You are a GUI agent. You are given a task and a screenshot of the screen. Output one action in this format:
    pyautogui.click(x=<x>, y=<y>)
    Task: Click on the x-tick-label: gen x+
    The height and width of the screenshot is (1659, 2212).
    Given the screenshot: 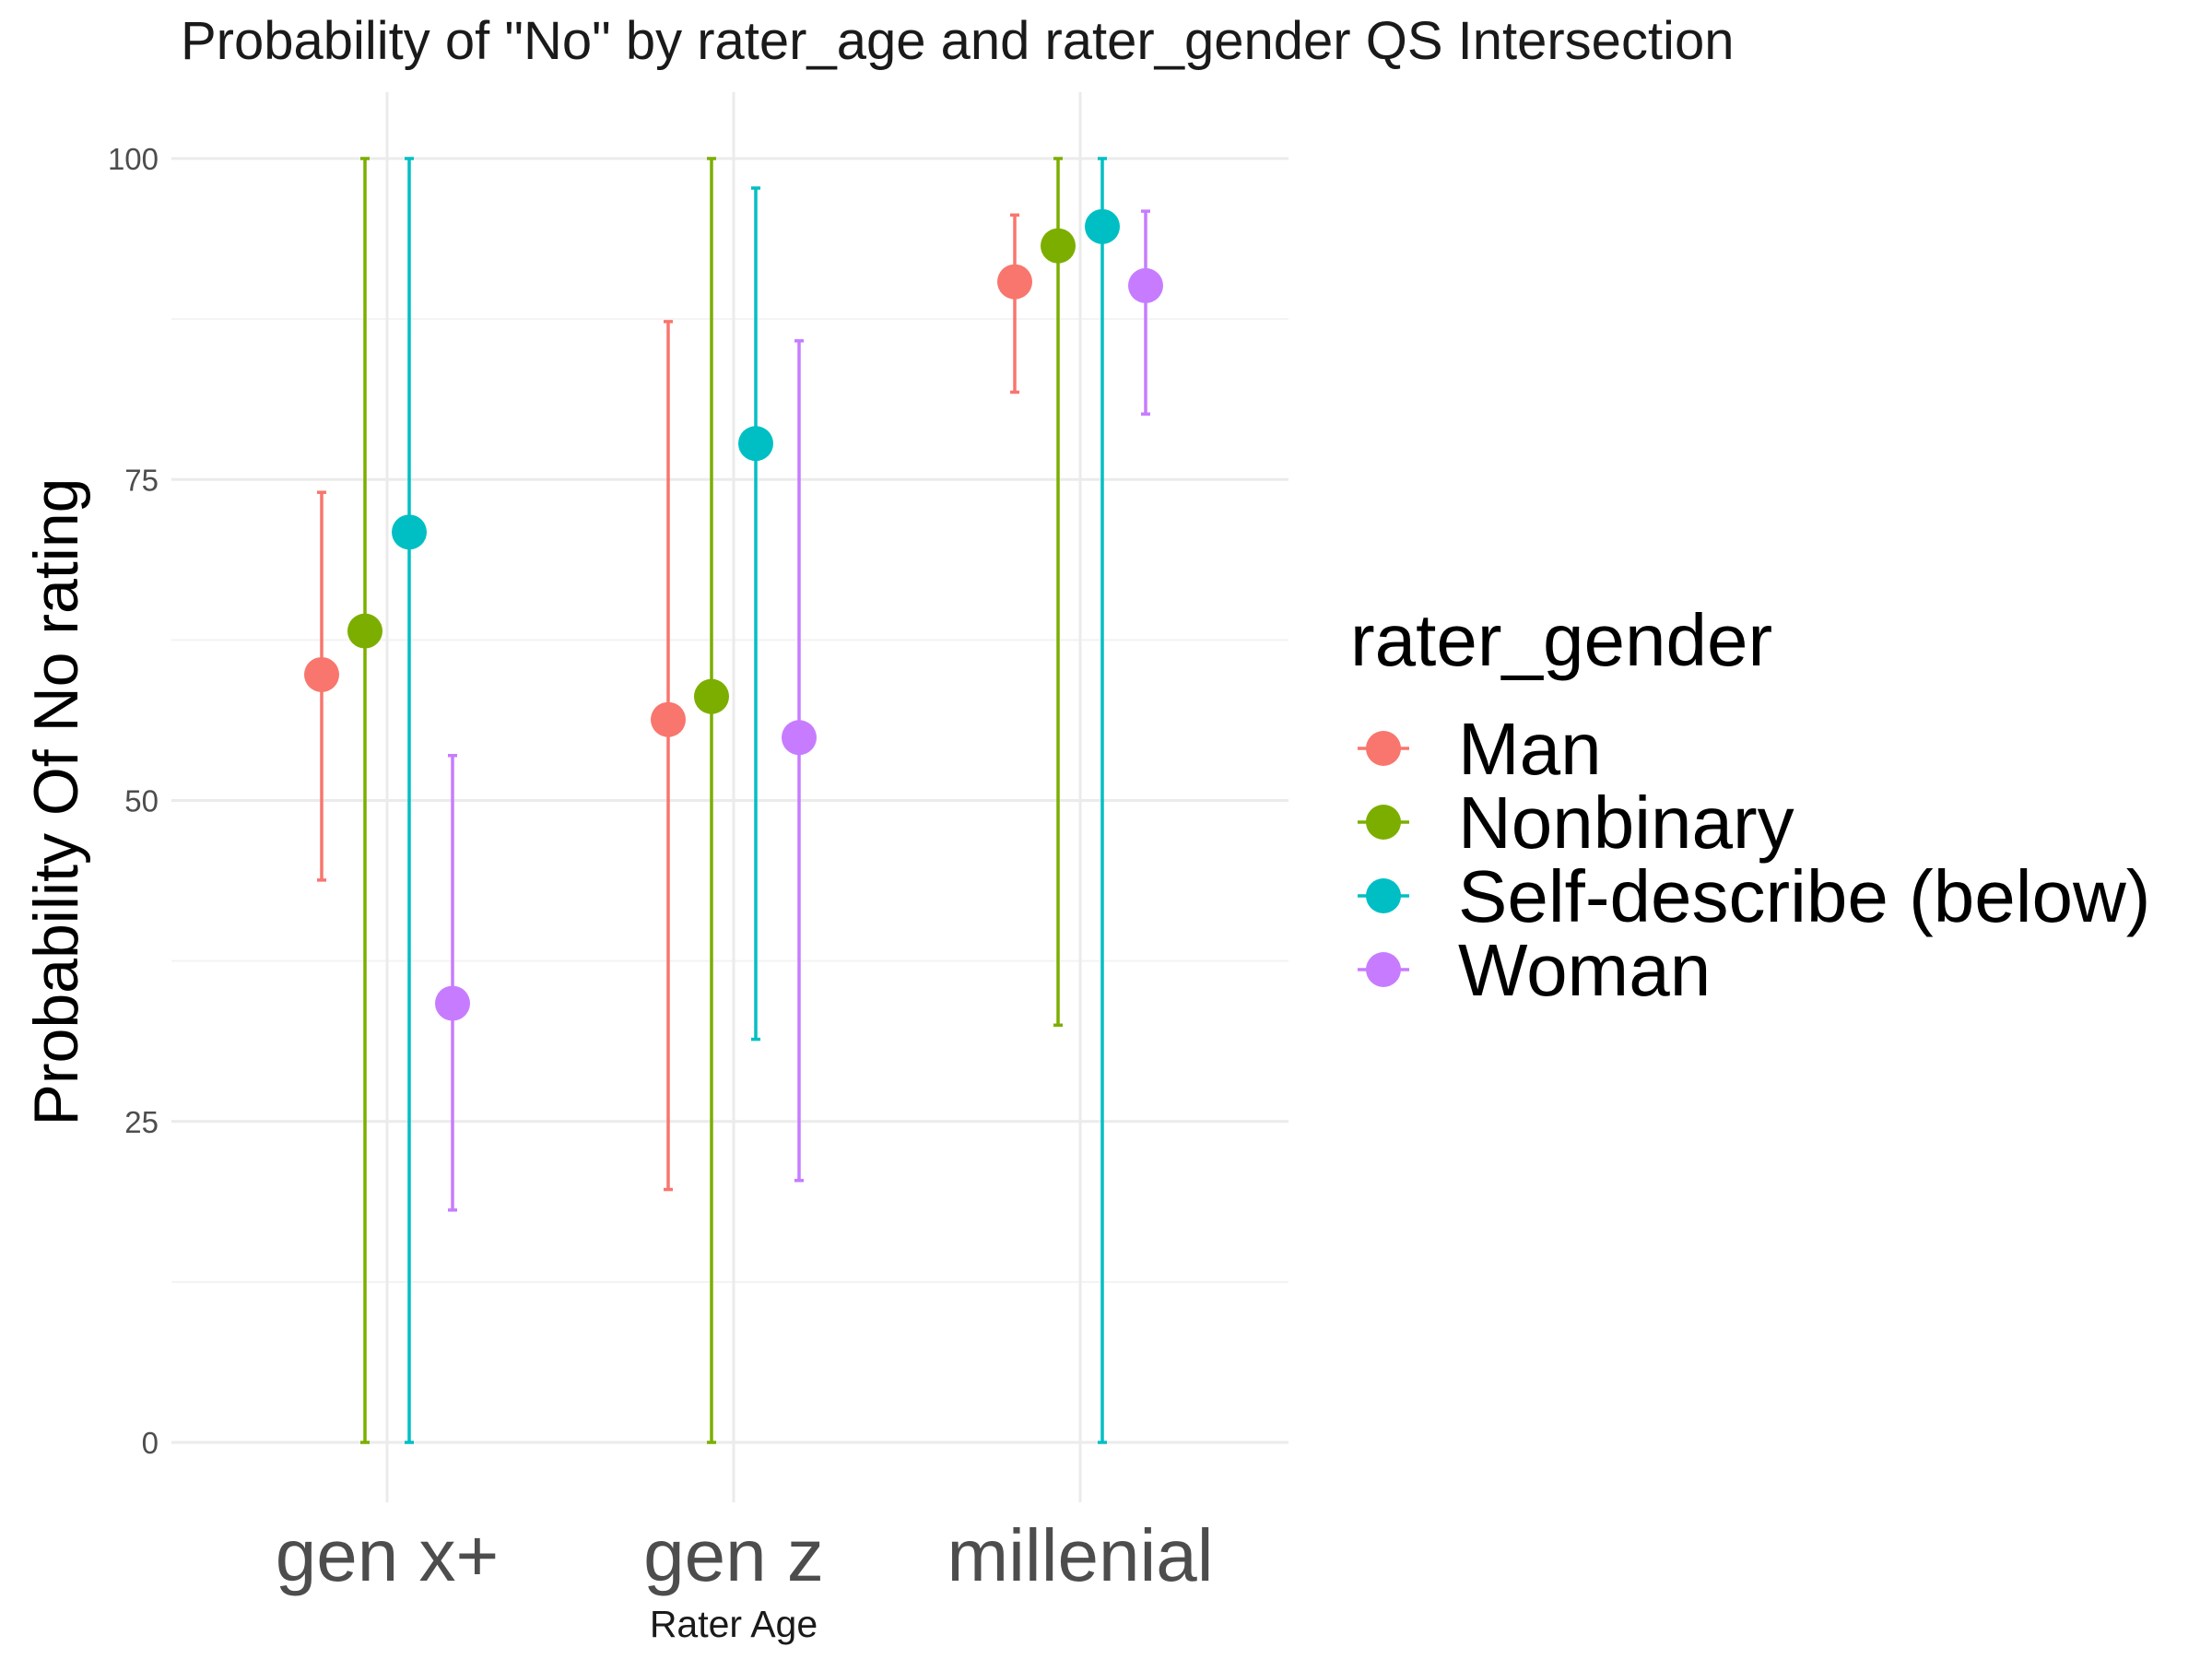 What is the action you would take?
    pyautogui.click(x=387, y=1555)
    